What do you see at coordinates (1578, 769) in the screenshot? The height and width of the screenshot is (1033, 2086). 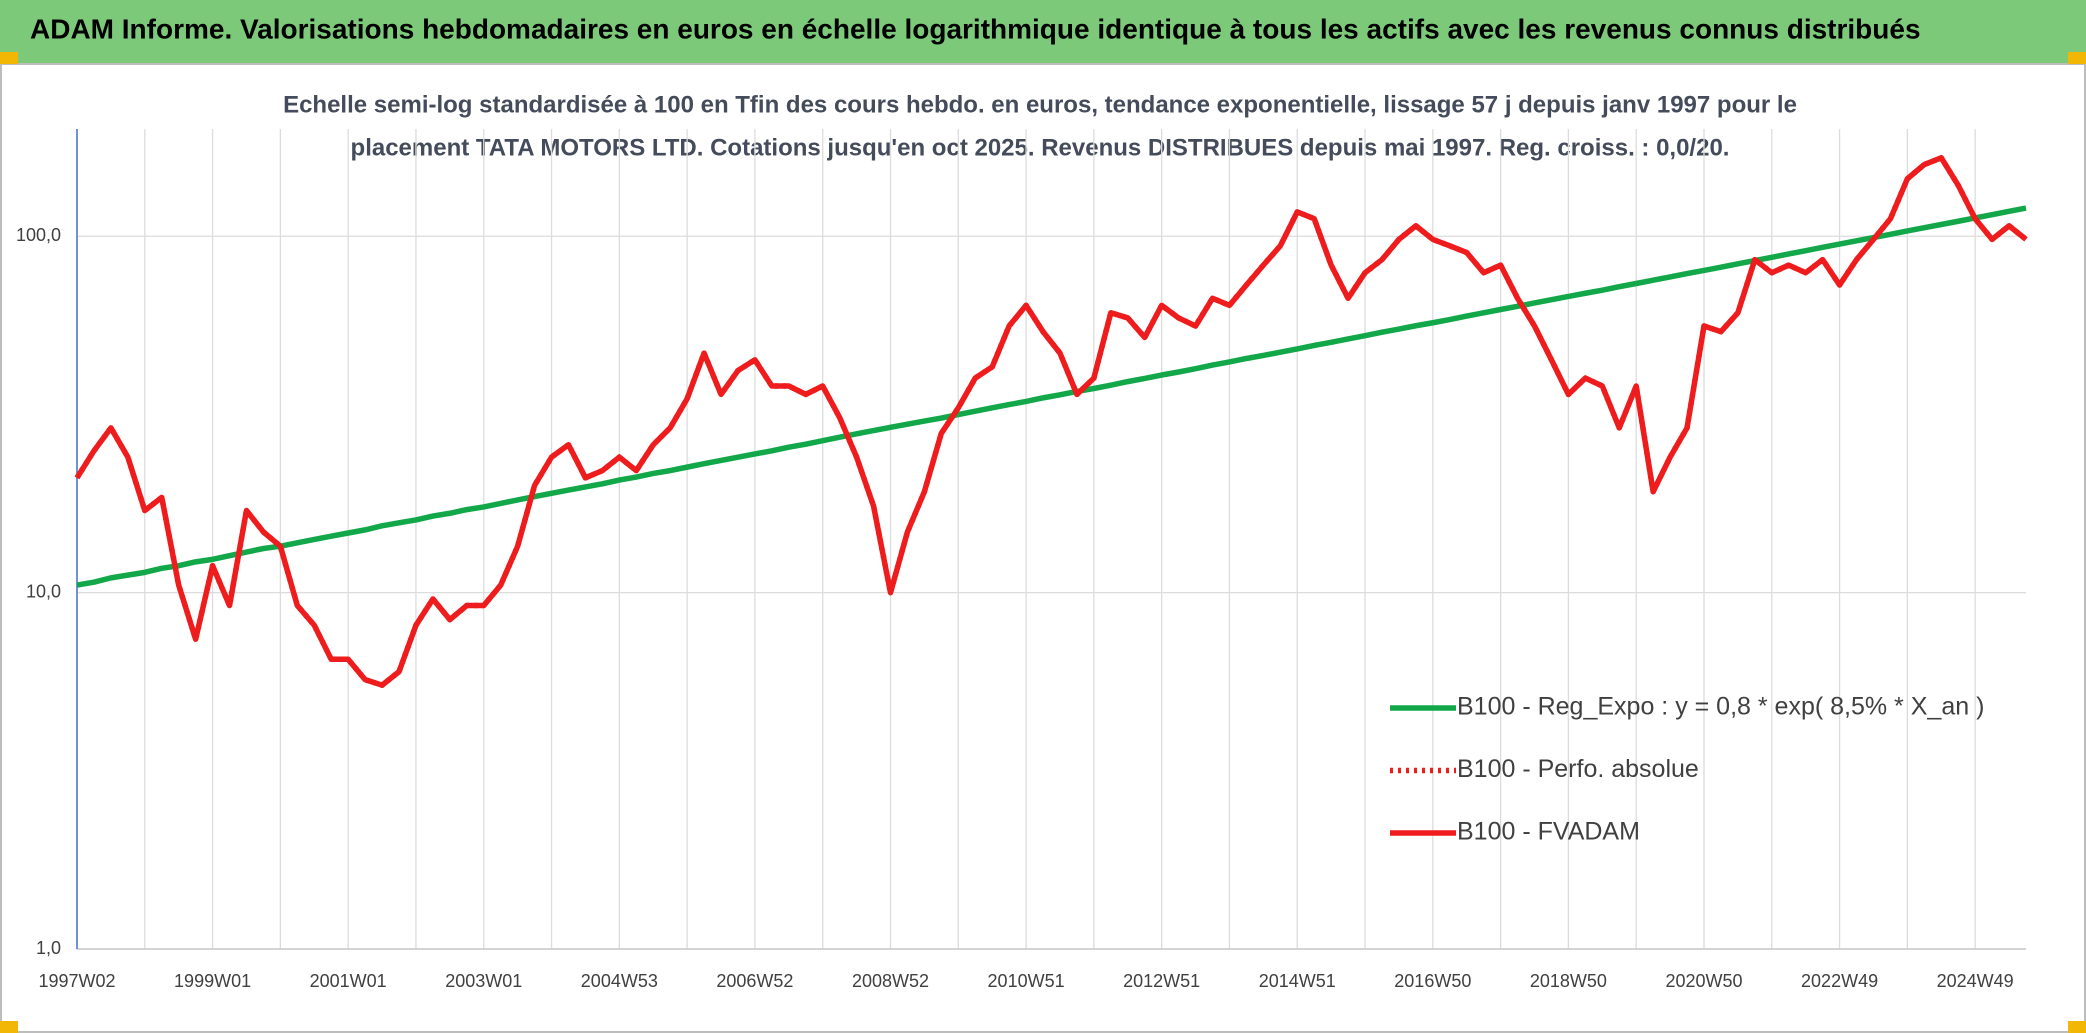 I see `legend-label: B100 - Perfo. absolue` at bounding box center [1578, 769].